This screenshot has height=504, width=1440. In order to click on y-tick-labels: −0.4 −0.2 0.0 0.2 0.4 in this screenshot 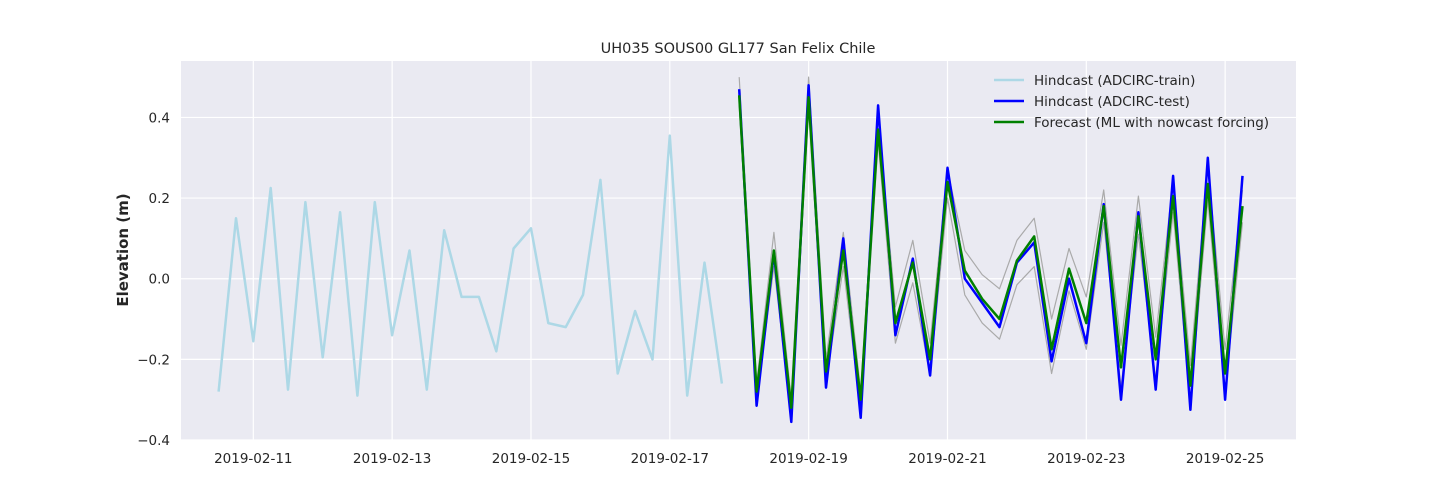, I will do `click(153, 279)`.